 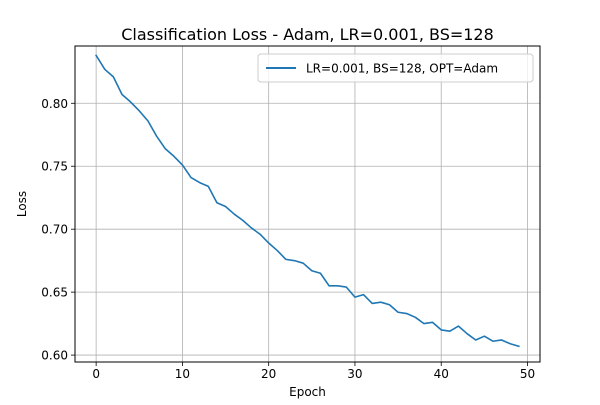 I want to click on y-tick-label: 0.75, so click(x=54, y=167).